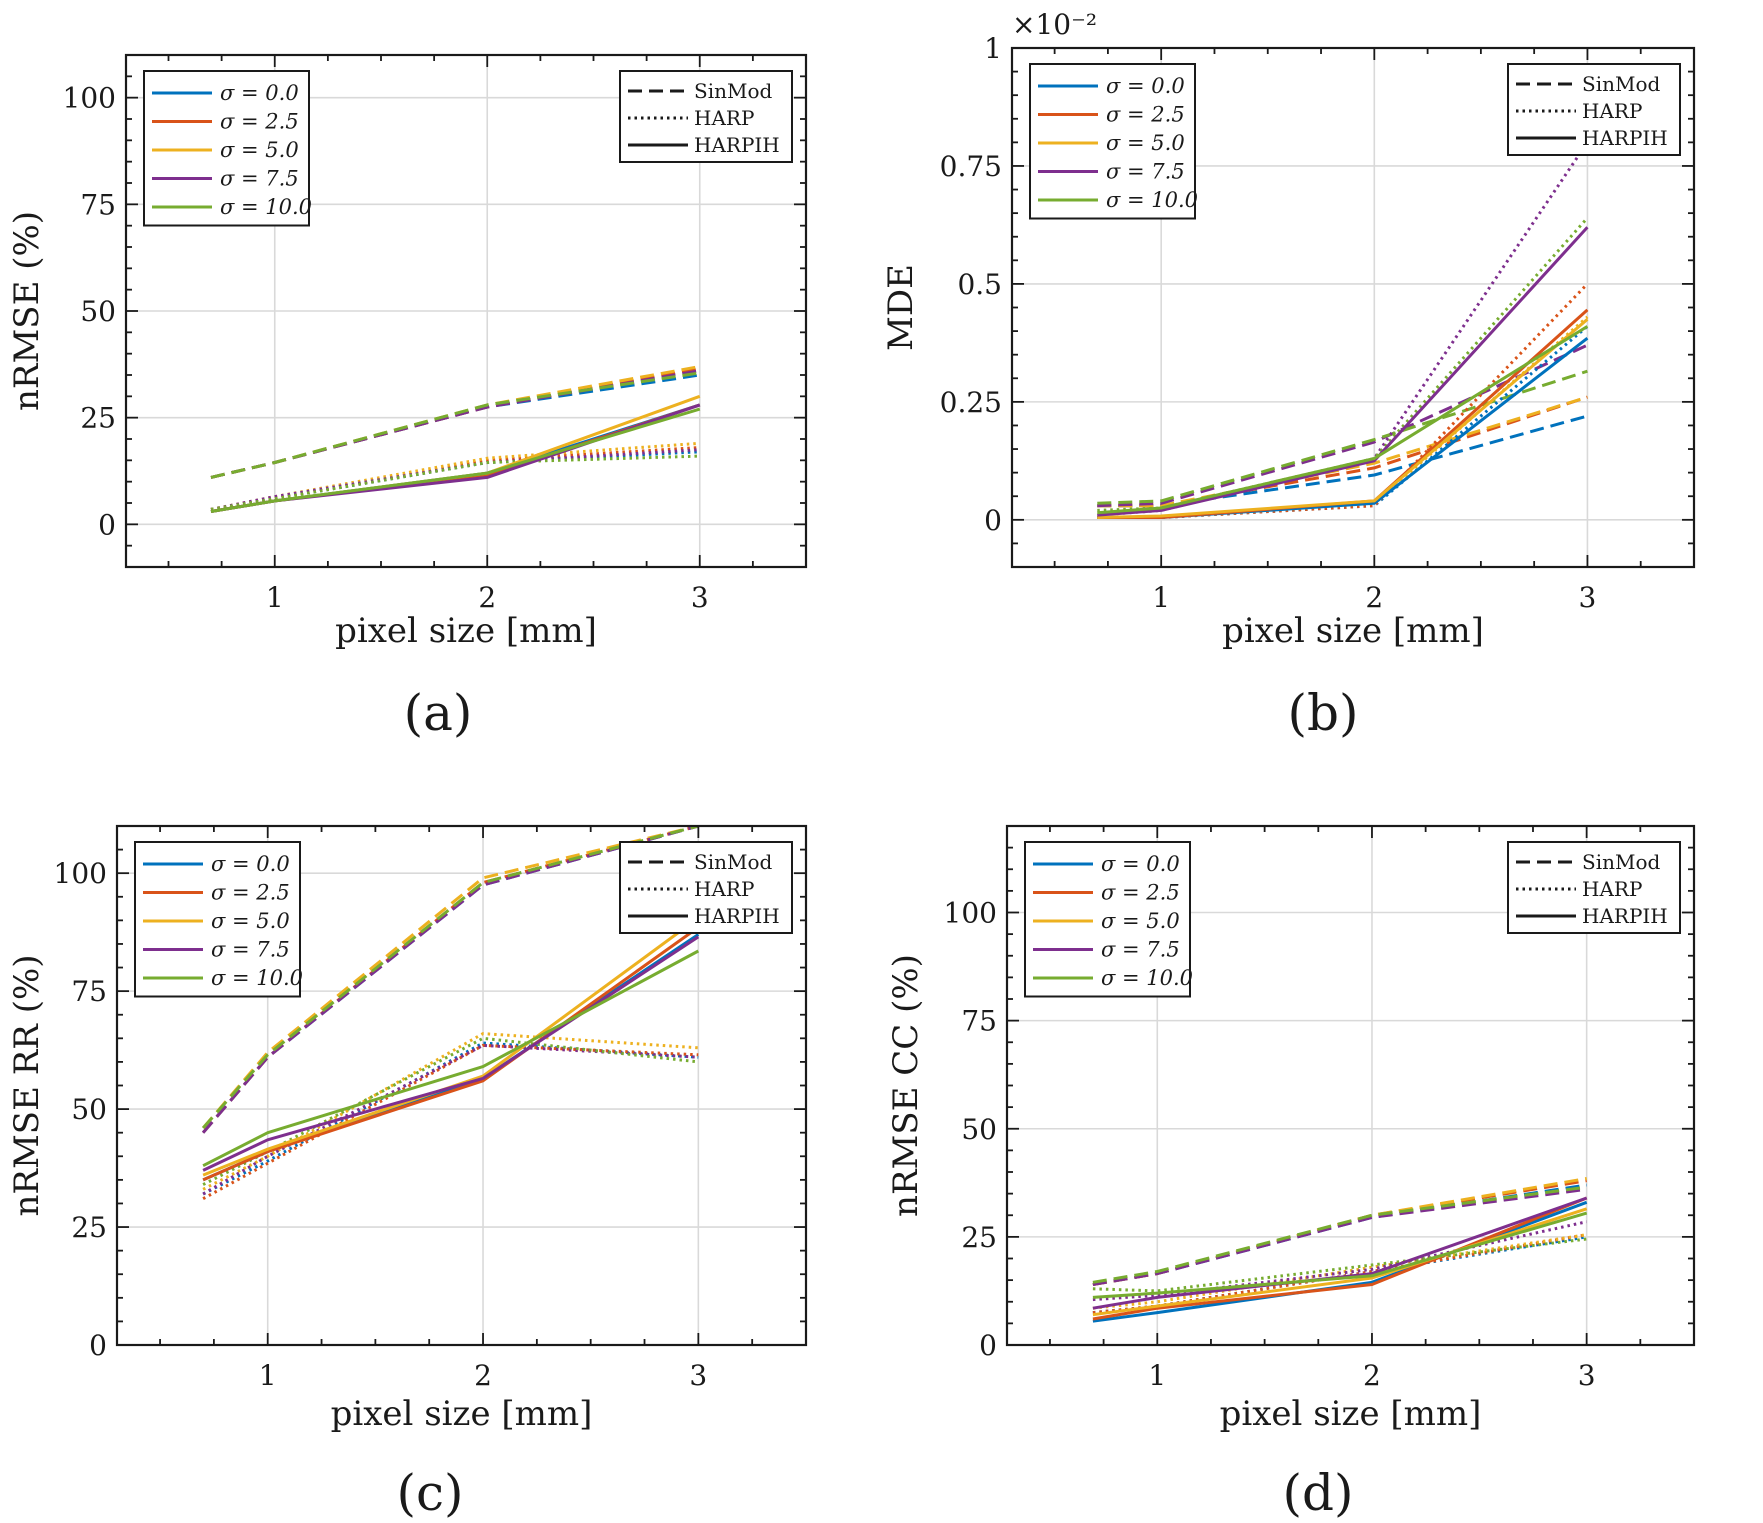  I want to click on y-axis-label: nRMSE (%), so click(27, 311).